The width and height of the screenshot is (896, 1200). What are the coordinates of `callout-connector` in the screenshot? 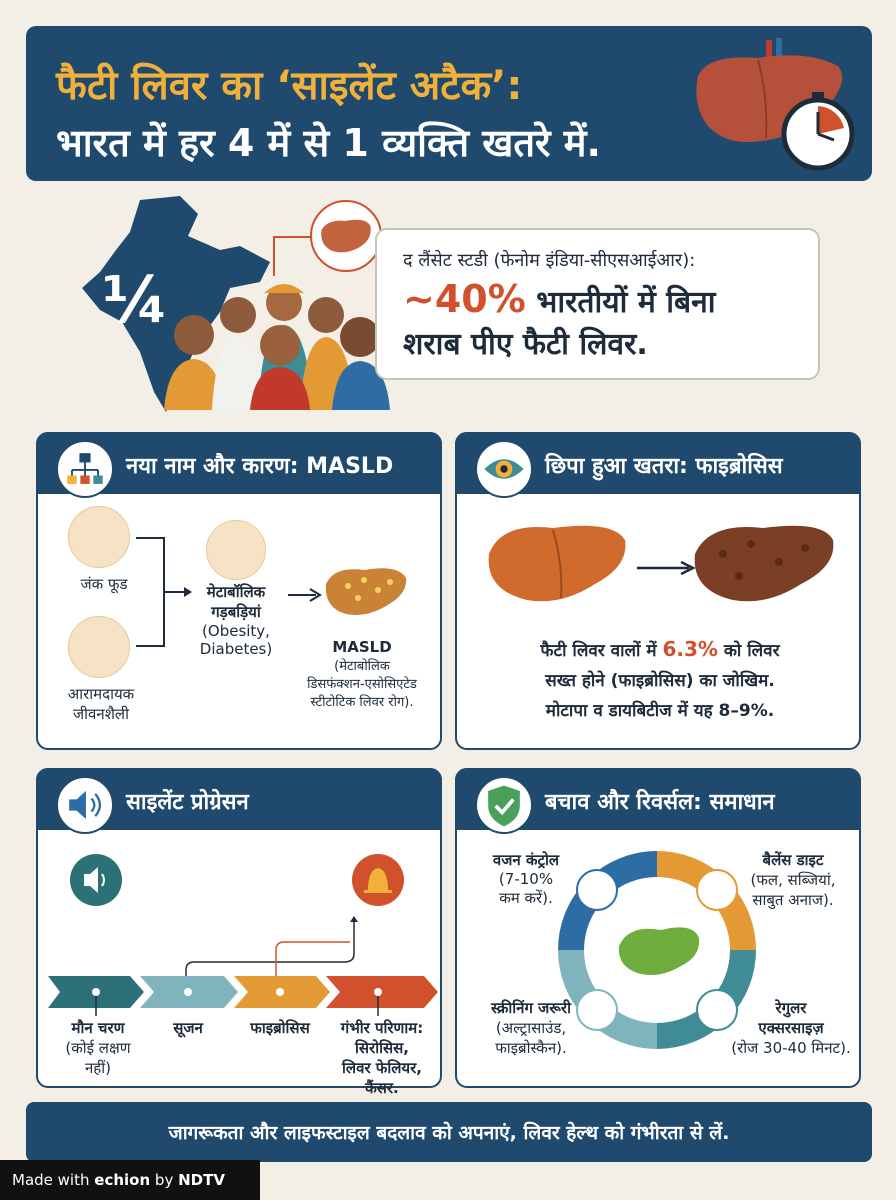 It's located at (293, 256).